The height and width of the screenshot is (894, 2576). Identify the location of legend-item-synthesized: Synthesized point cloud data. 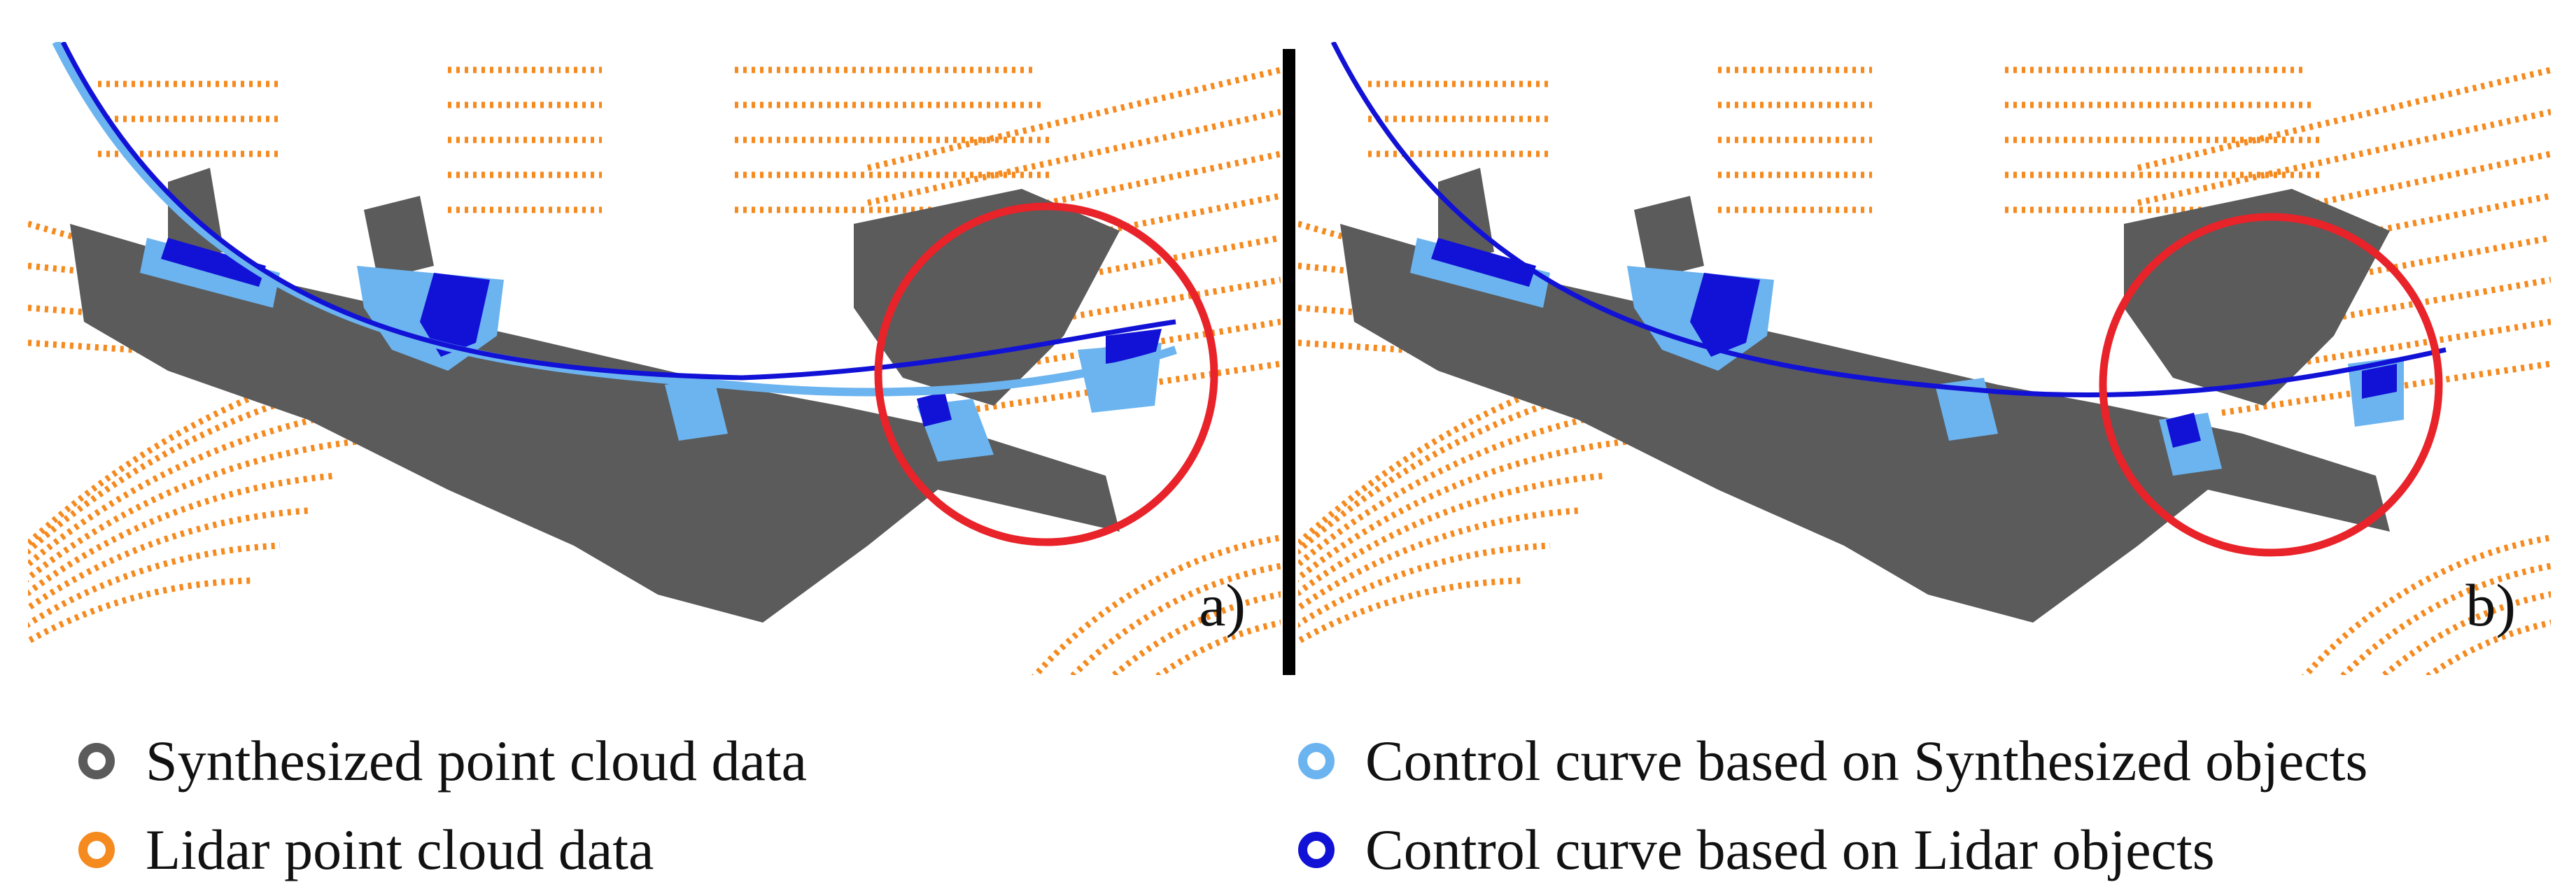
(442, 761).